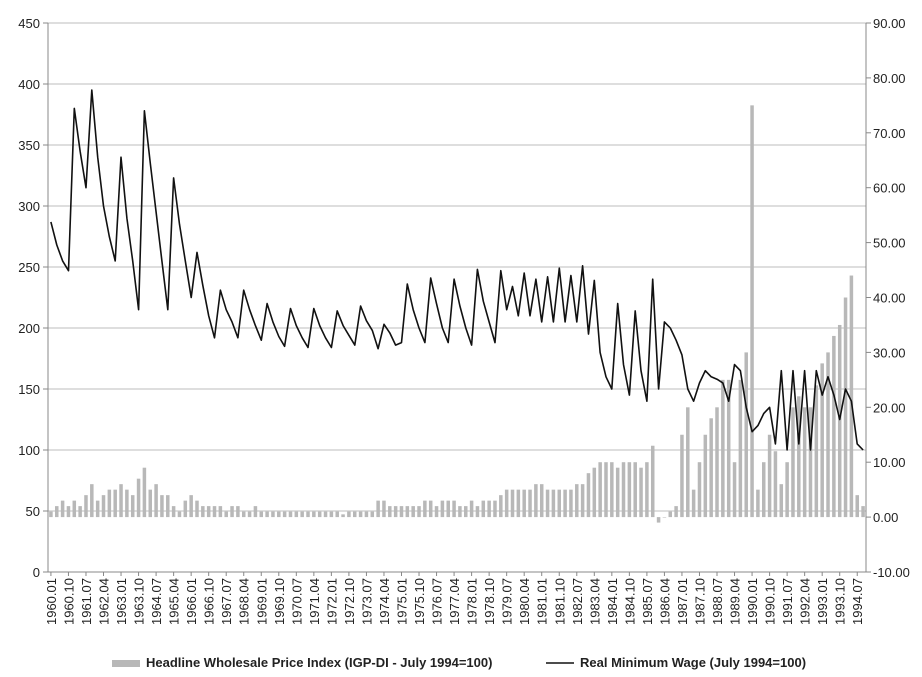 Image resolution: width=922 pixels, height=677 pixels. What do you see at coordinates (889, 78) in the screenshot?
I see `y2-tick-label: 80.00` at bounding box center [889, 78].